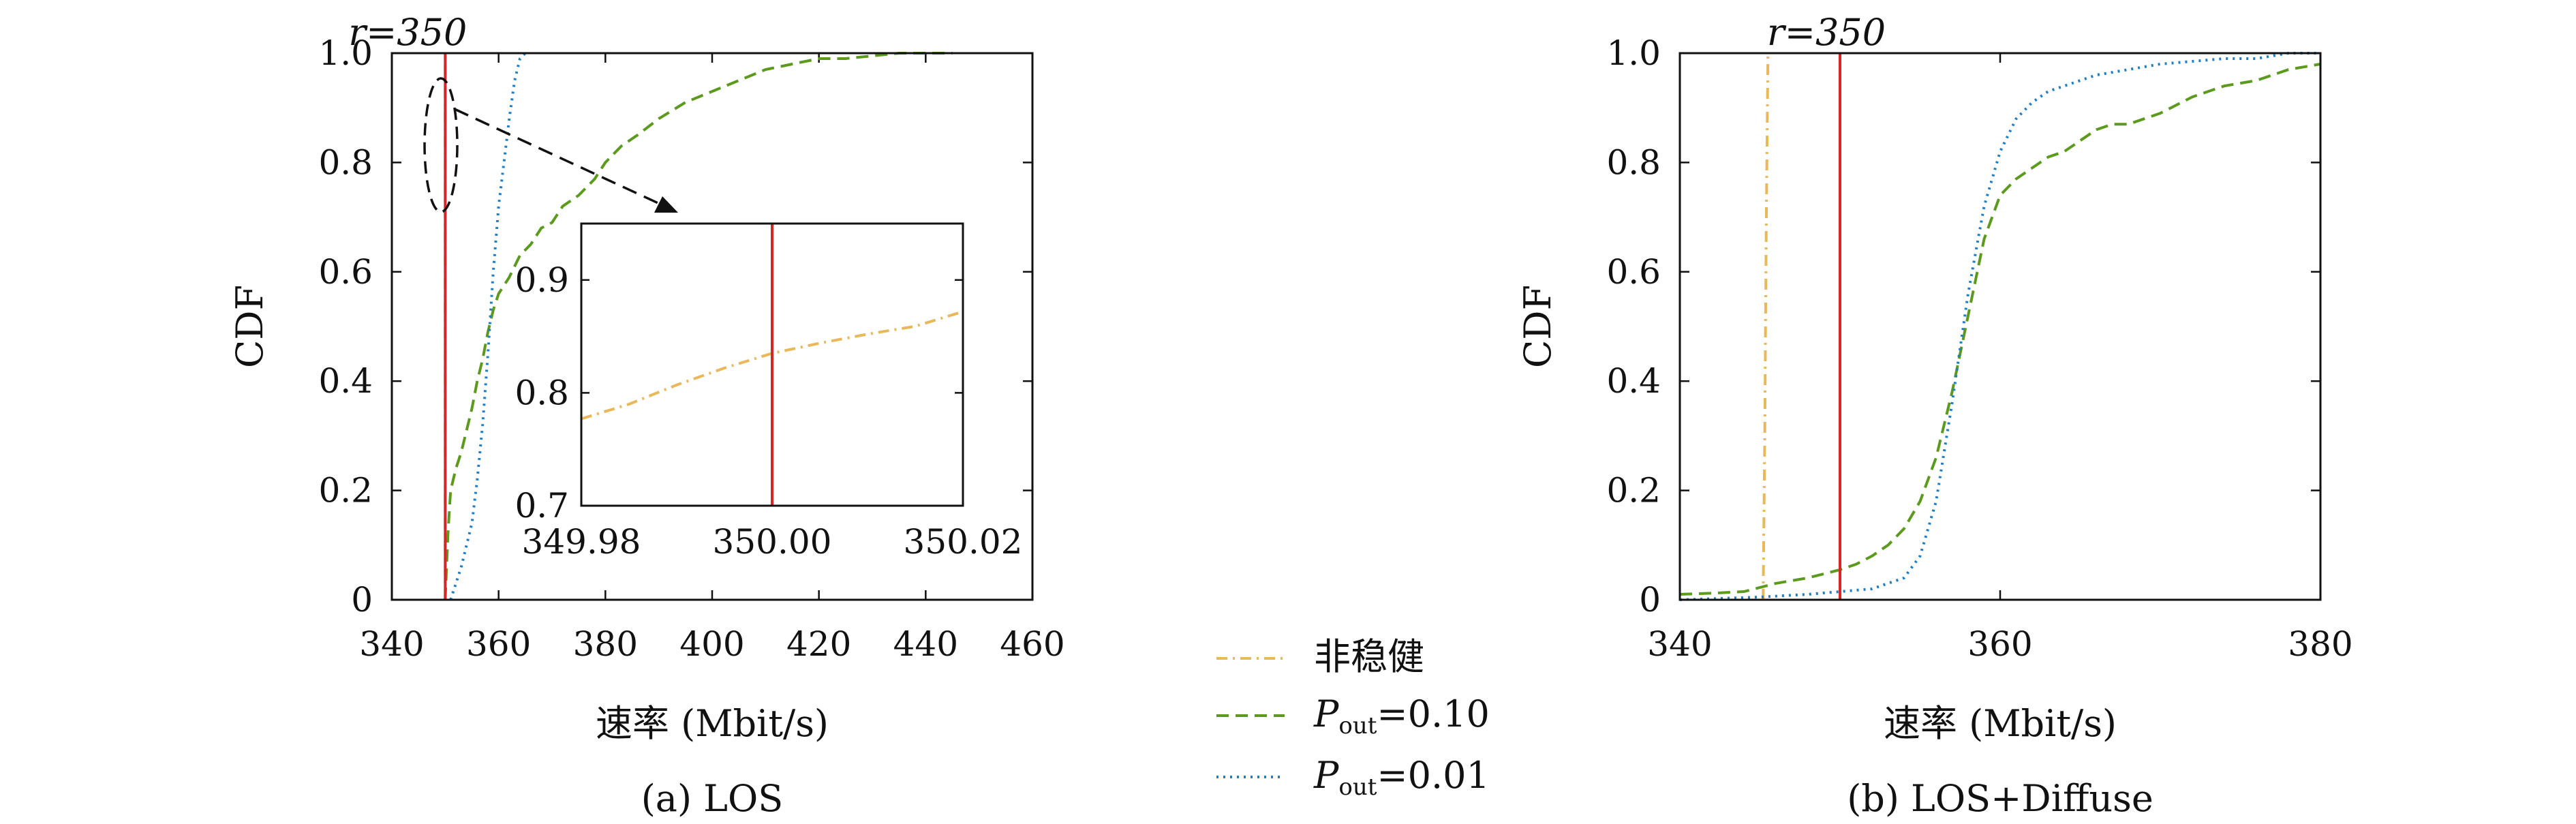 This screenshot has width=2576, height=824. What do you see at coordinates (818, 644) in the screenshot?
I see `x-tick-label: 420` at bounding box center [818, 644].